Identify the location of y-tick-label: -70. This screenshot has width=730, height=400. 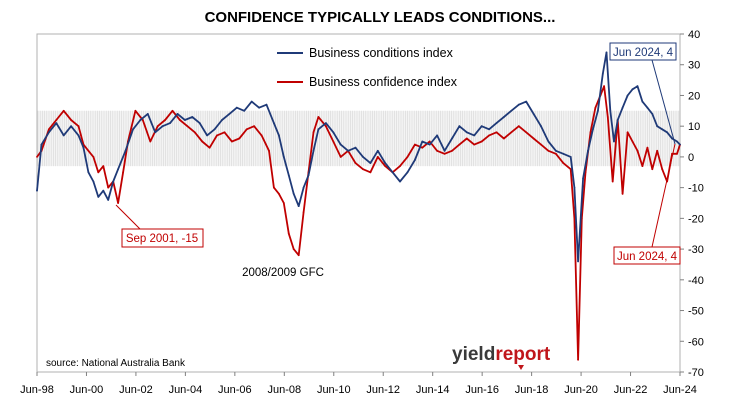
(696, 373).